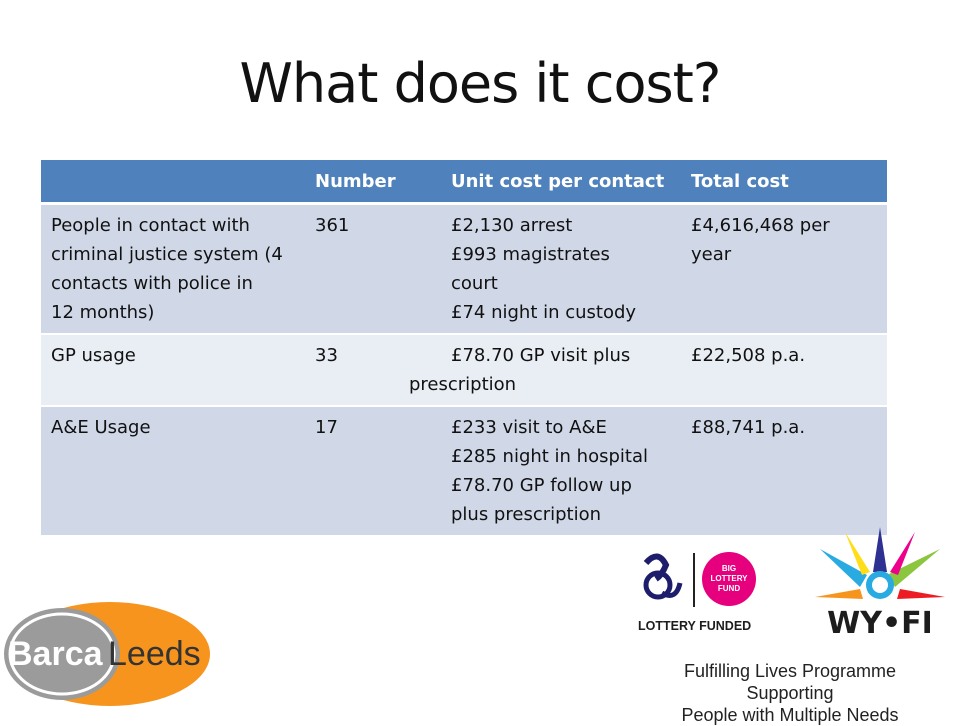  I want to click on unit-cost-line: £74 night in custody, so click(544, 312).